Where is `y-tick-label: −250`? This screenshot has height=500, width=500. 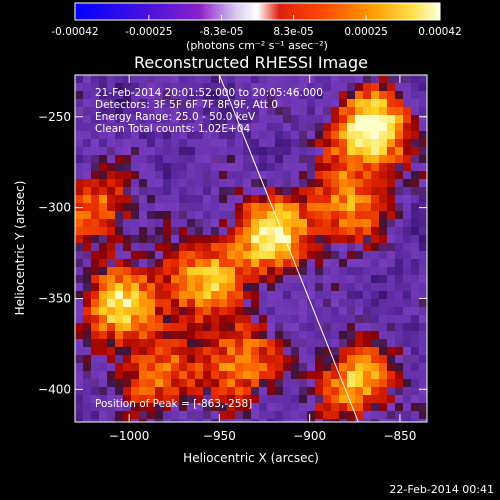
y-tick-label: −250 is located at coordinates (54, 117).